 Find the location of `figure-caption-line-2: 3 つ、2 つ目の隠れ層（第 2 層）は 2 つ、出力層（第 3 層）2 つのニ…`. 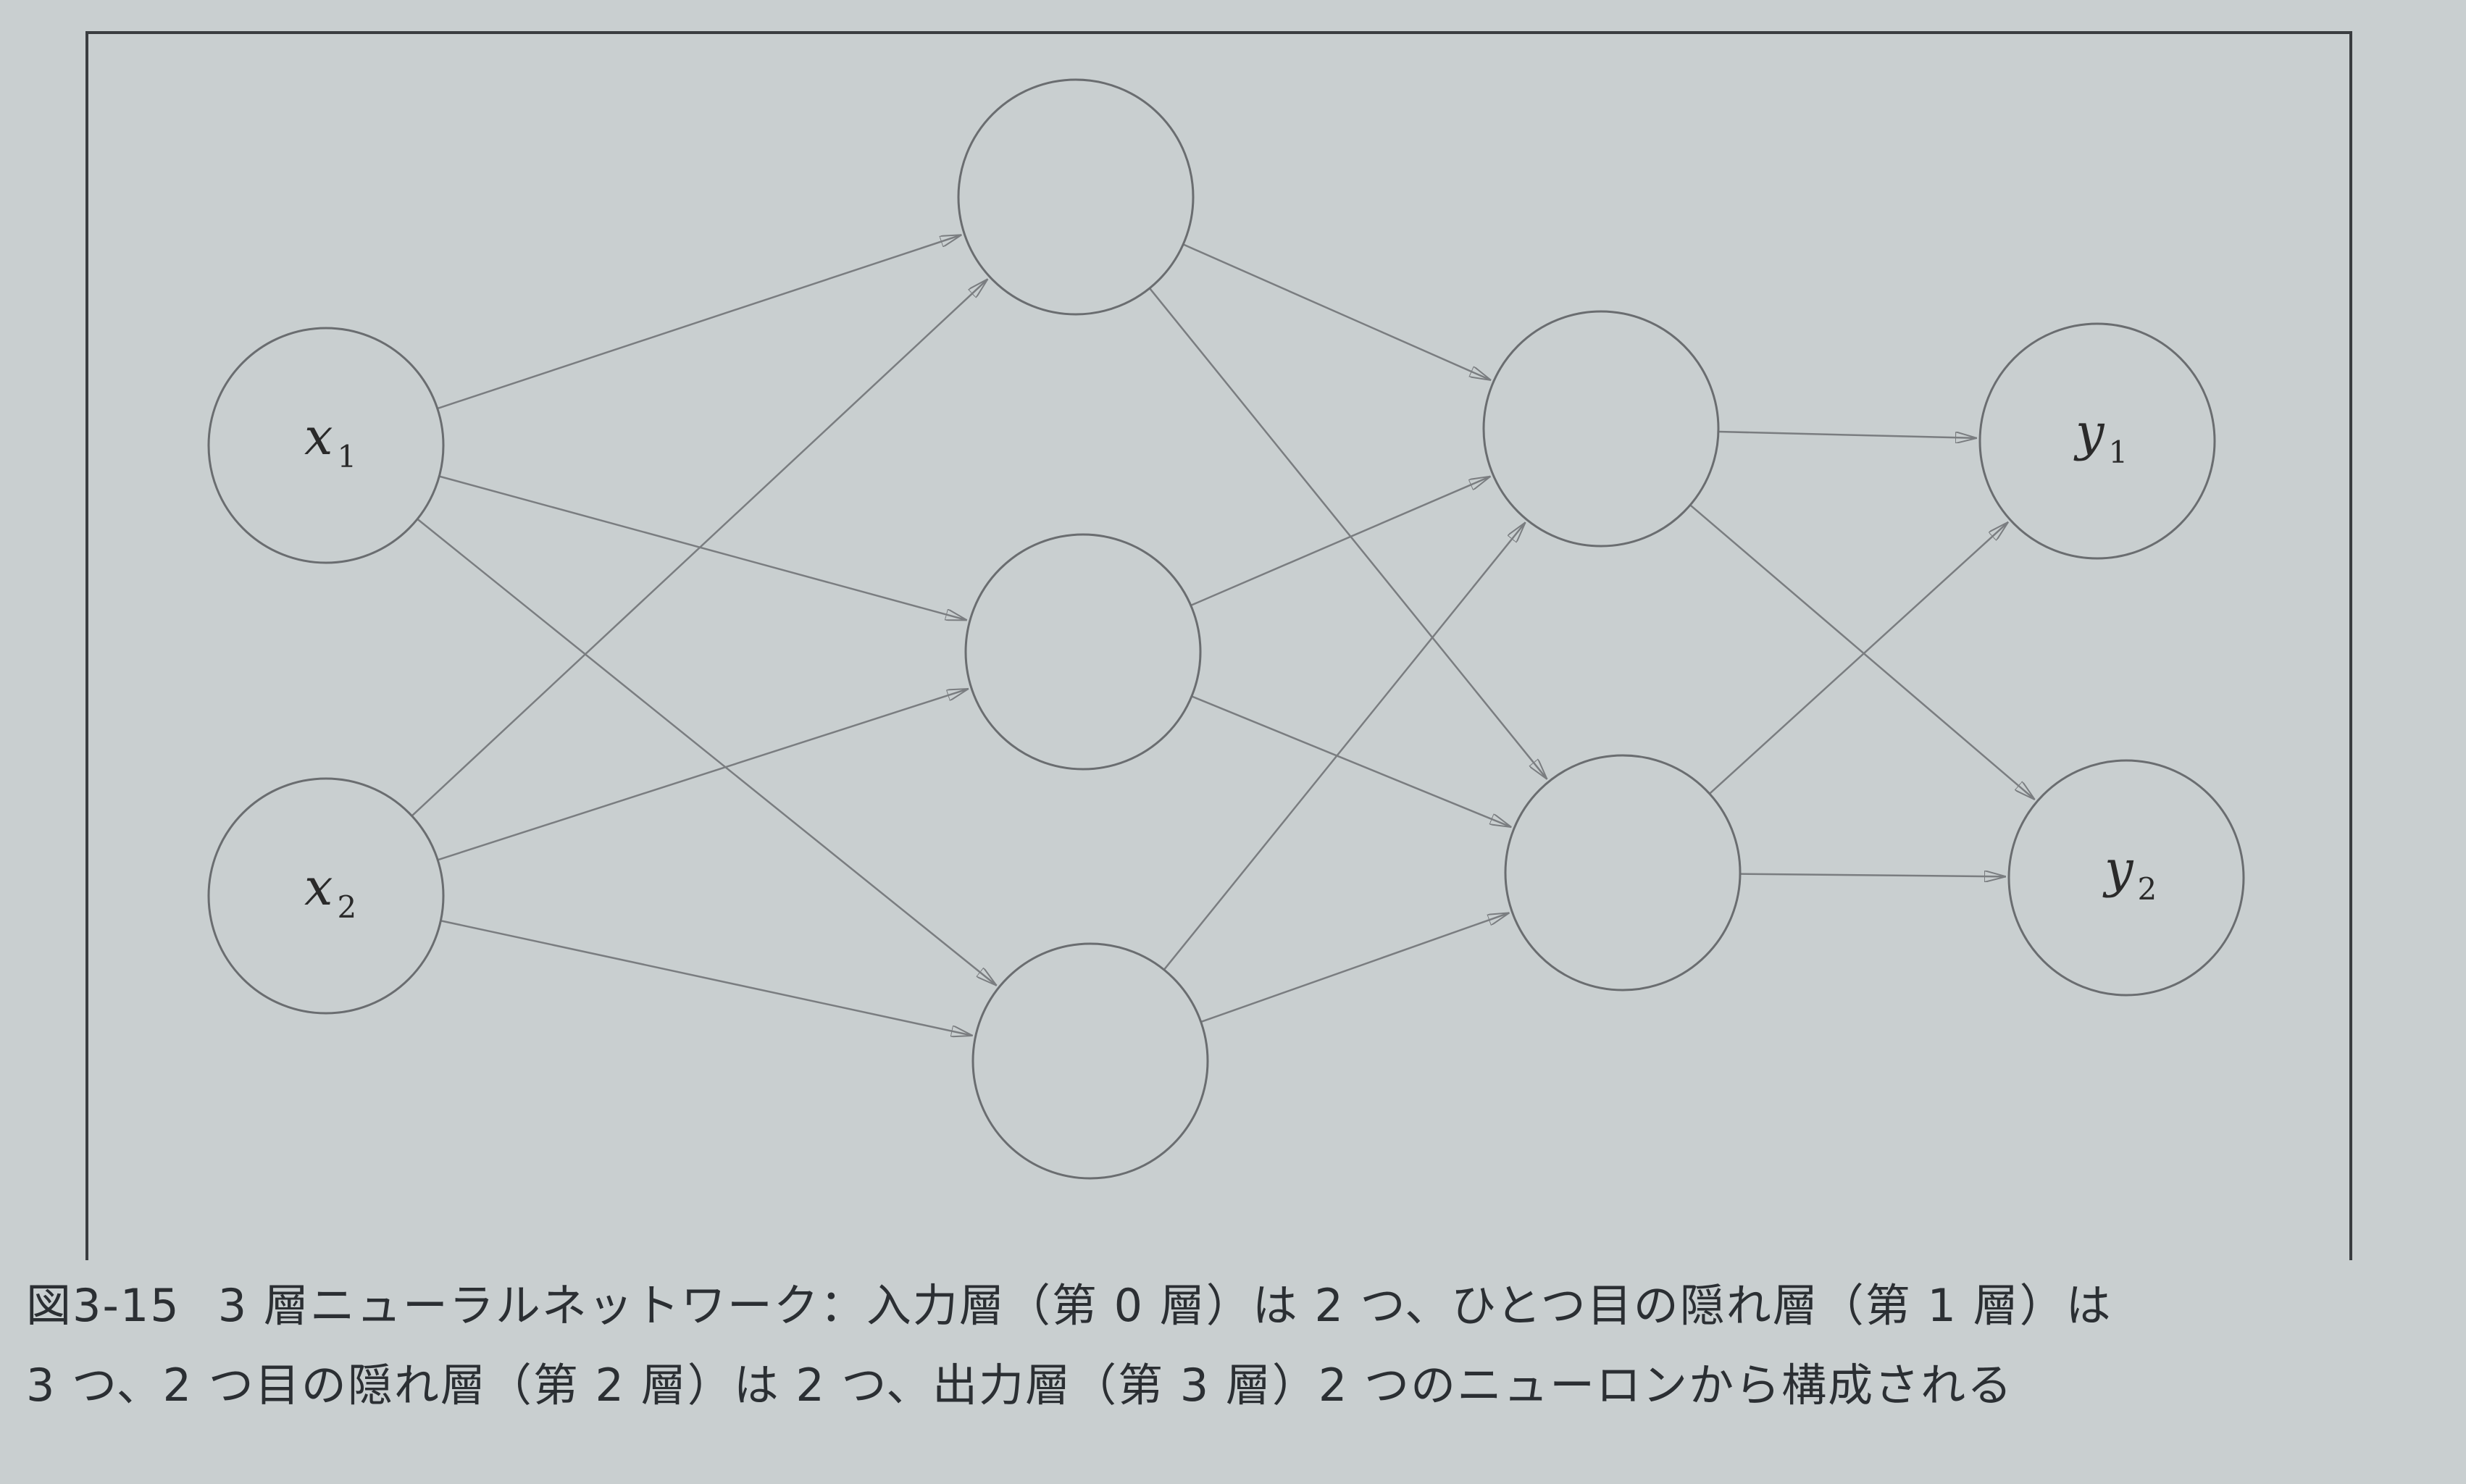

figure-caption-line-2: 3 つ、2 つ目の隠れ層（第 2 層）は 2 つ、出力層（第 3 層）2 つのニ… is located at coordinates (1020, 1385).